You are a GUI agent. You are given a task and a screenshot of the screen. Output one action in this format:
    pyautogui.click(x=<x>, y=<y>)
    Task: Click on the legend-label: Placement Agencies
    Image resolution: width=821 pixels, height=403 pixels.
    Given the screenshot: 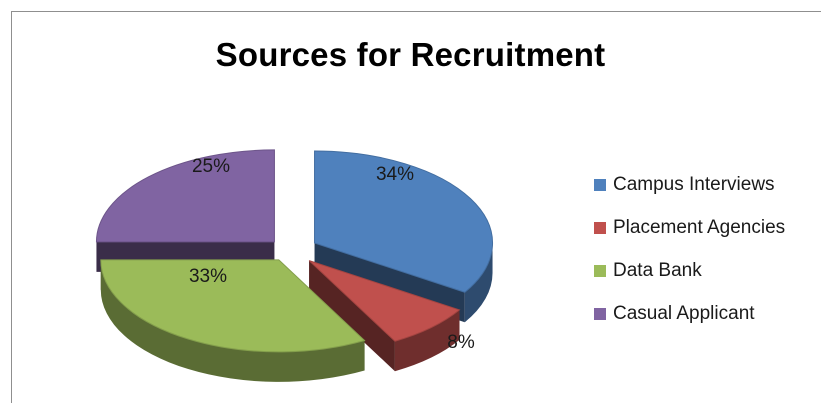 What is the action you would take?
    pyautogui.click(x=699, y=227)
    